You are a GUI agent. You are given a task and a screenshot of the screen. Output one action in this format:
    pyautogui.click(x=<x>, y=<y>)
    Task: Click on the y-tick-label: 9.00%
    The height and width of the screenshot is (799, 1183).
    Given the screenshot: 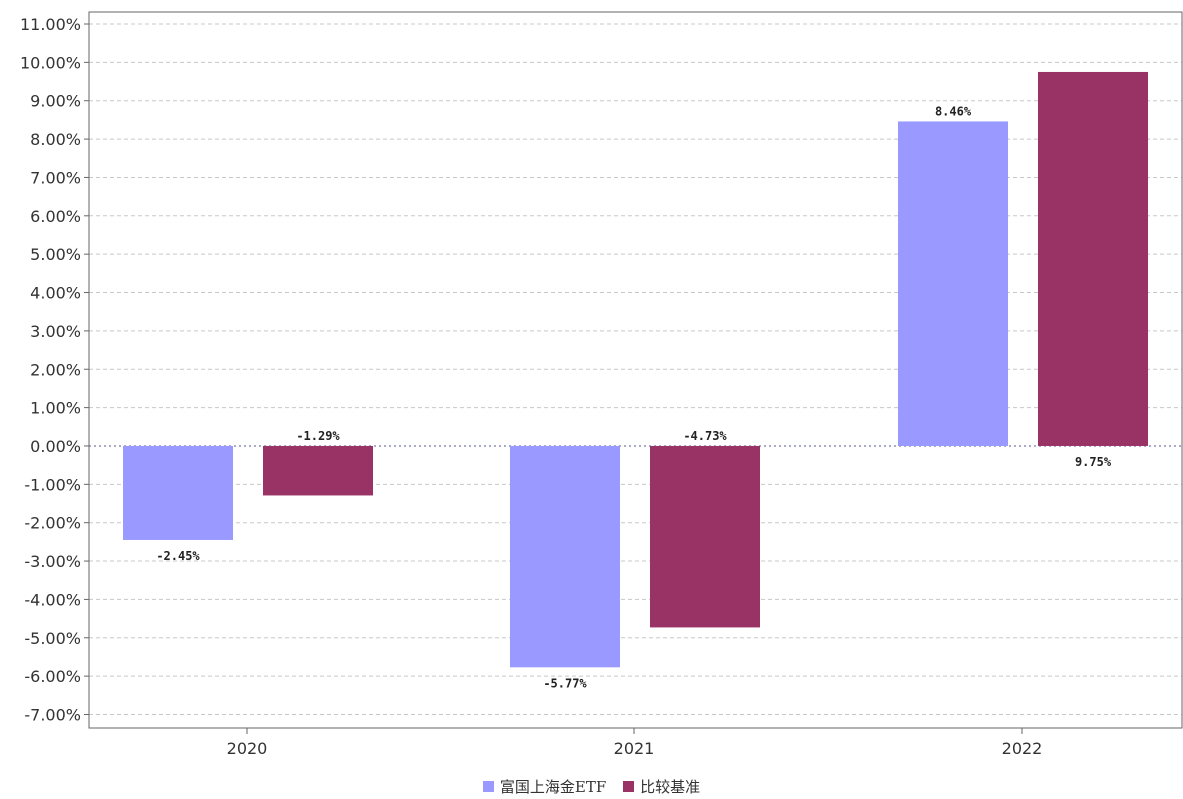 What is the action you would take?
    pyautogui.click(x=55, y=101)
    